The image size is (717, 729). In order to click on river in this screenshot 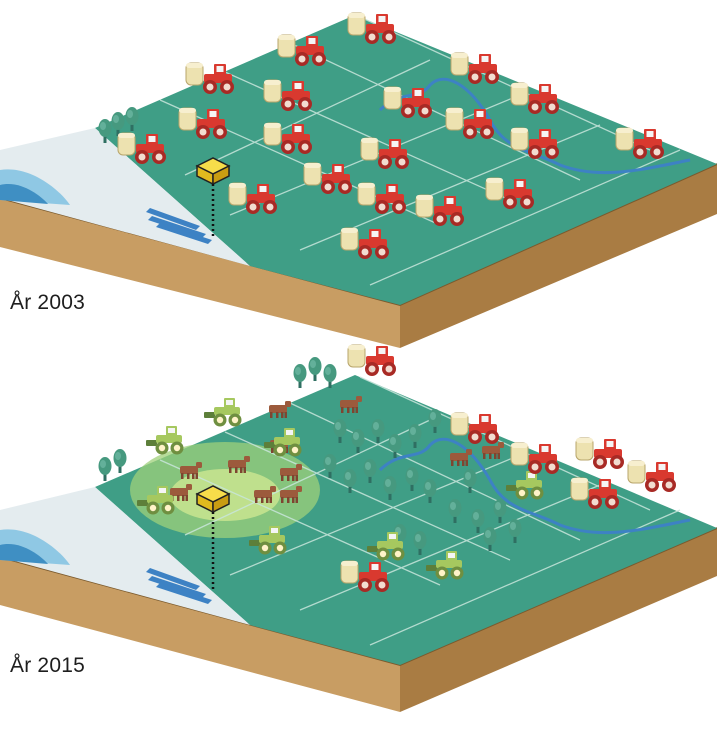, I will do `click(534, 486)`.